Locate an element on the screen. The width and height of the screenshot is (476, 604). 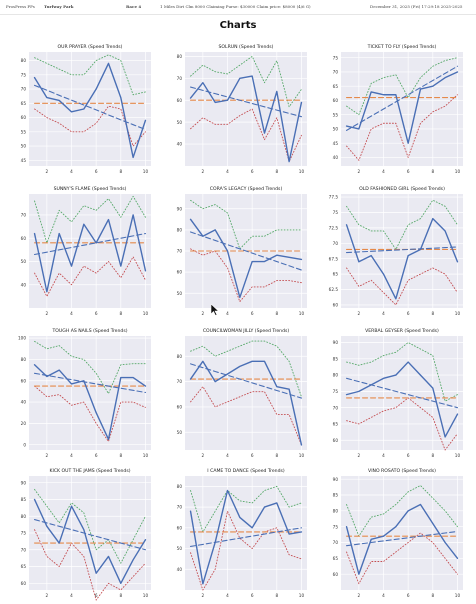
track-name: Turfway Park is located at coordinates (59, 6).